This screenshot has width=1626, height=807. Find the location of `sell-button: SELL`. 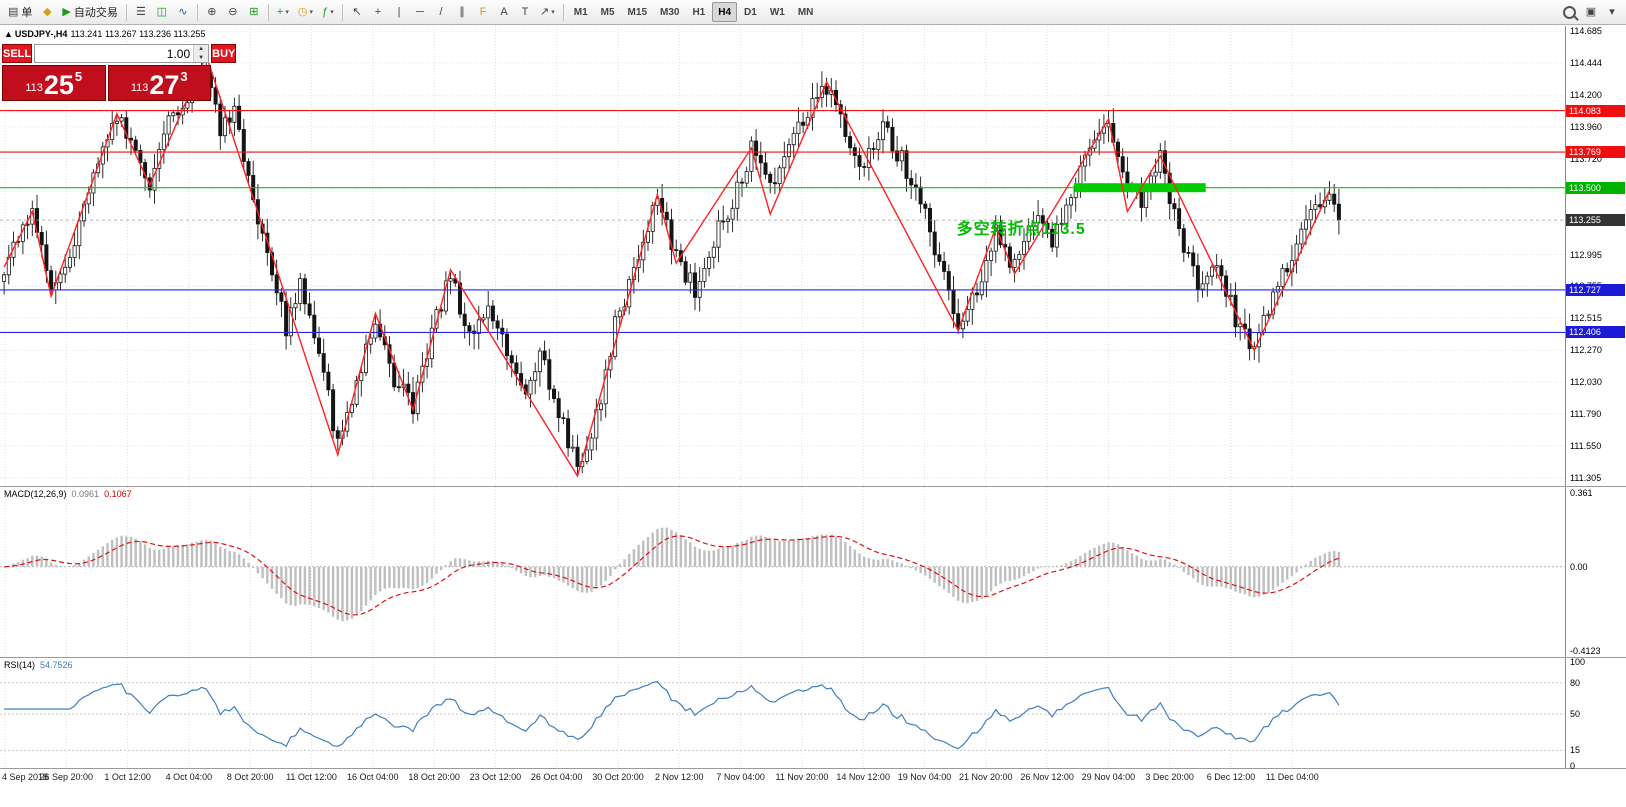

sell-button: SELL is located at coordinates (17, 53).